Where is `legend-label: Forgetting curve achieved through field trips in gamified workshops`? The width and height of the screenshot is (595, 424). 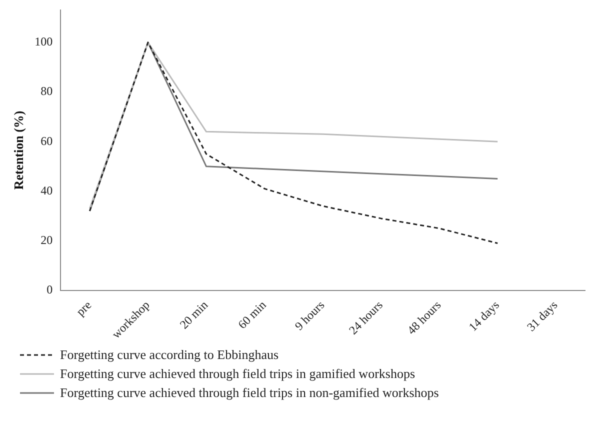
legend-label: Forgetting curve achieved through field trips in gamified workshops is located at coordinates (238, 374).